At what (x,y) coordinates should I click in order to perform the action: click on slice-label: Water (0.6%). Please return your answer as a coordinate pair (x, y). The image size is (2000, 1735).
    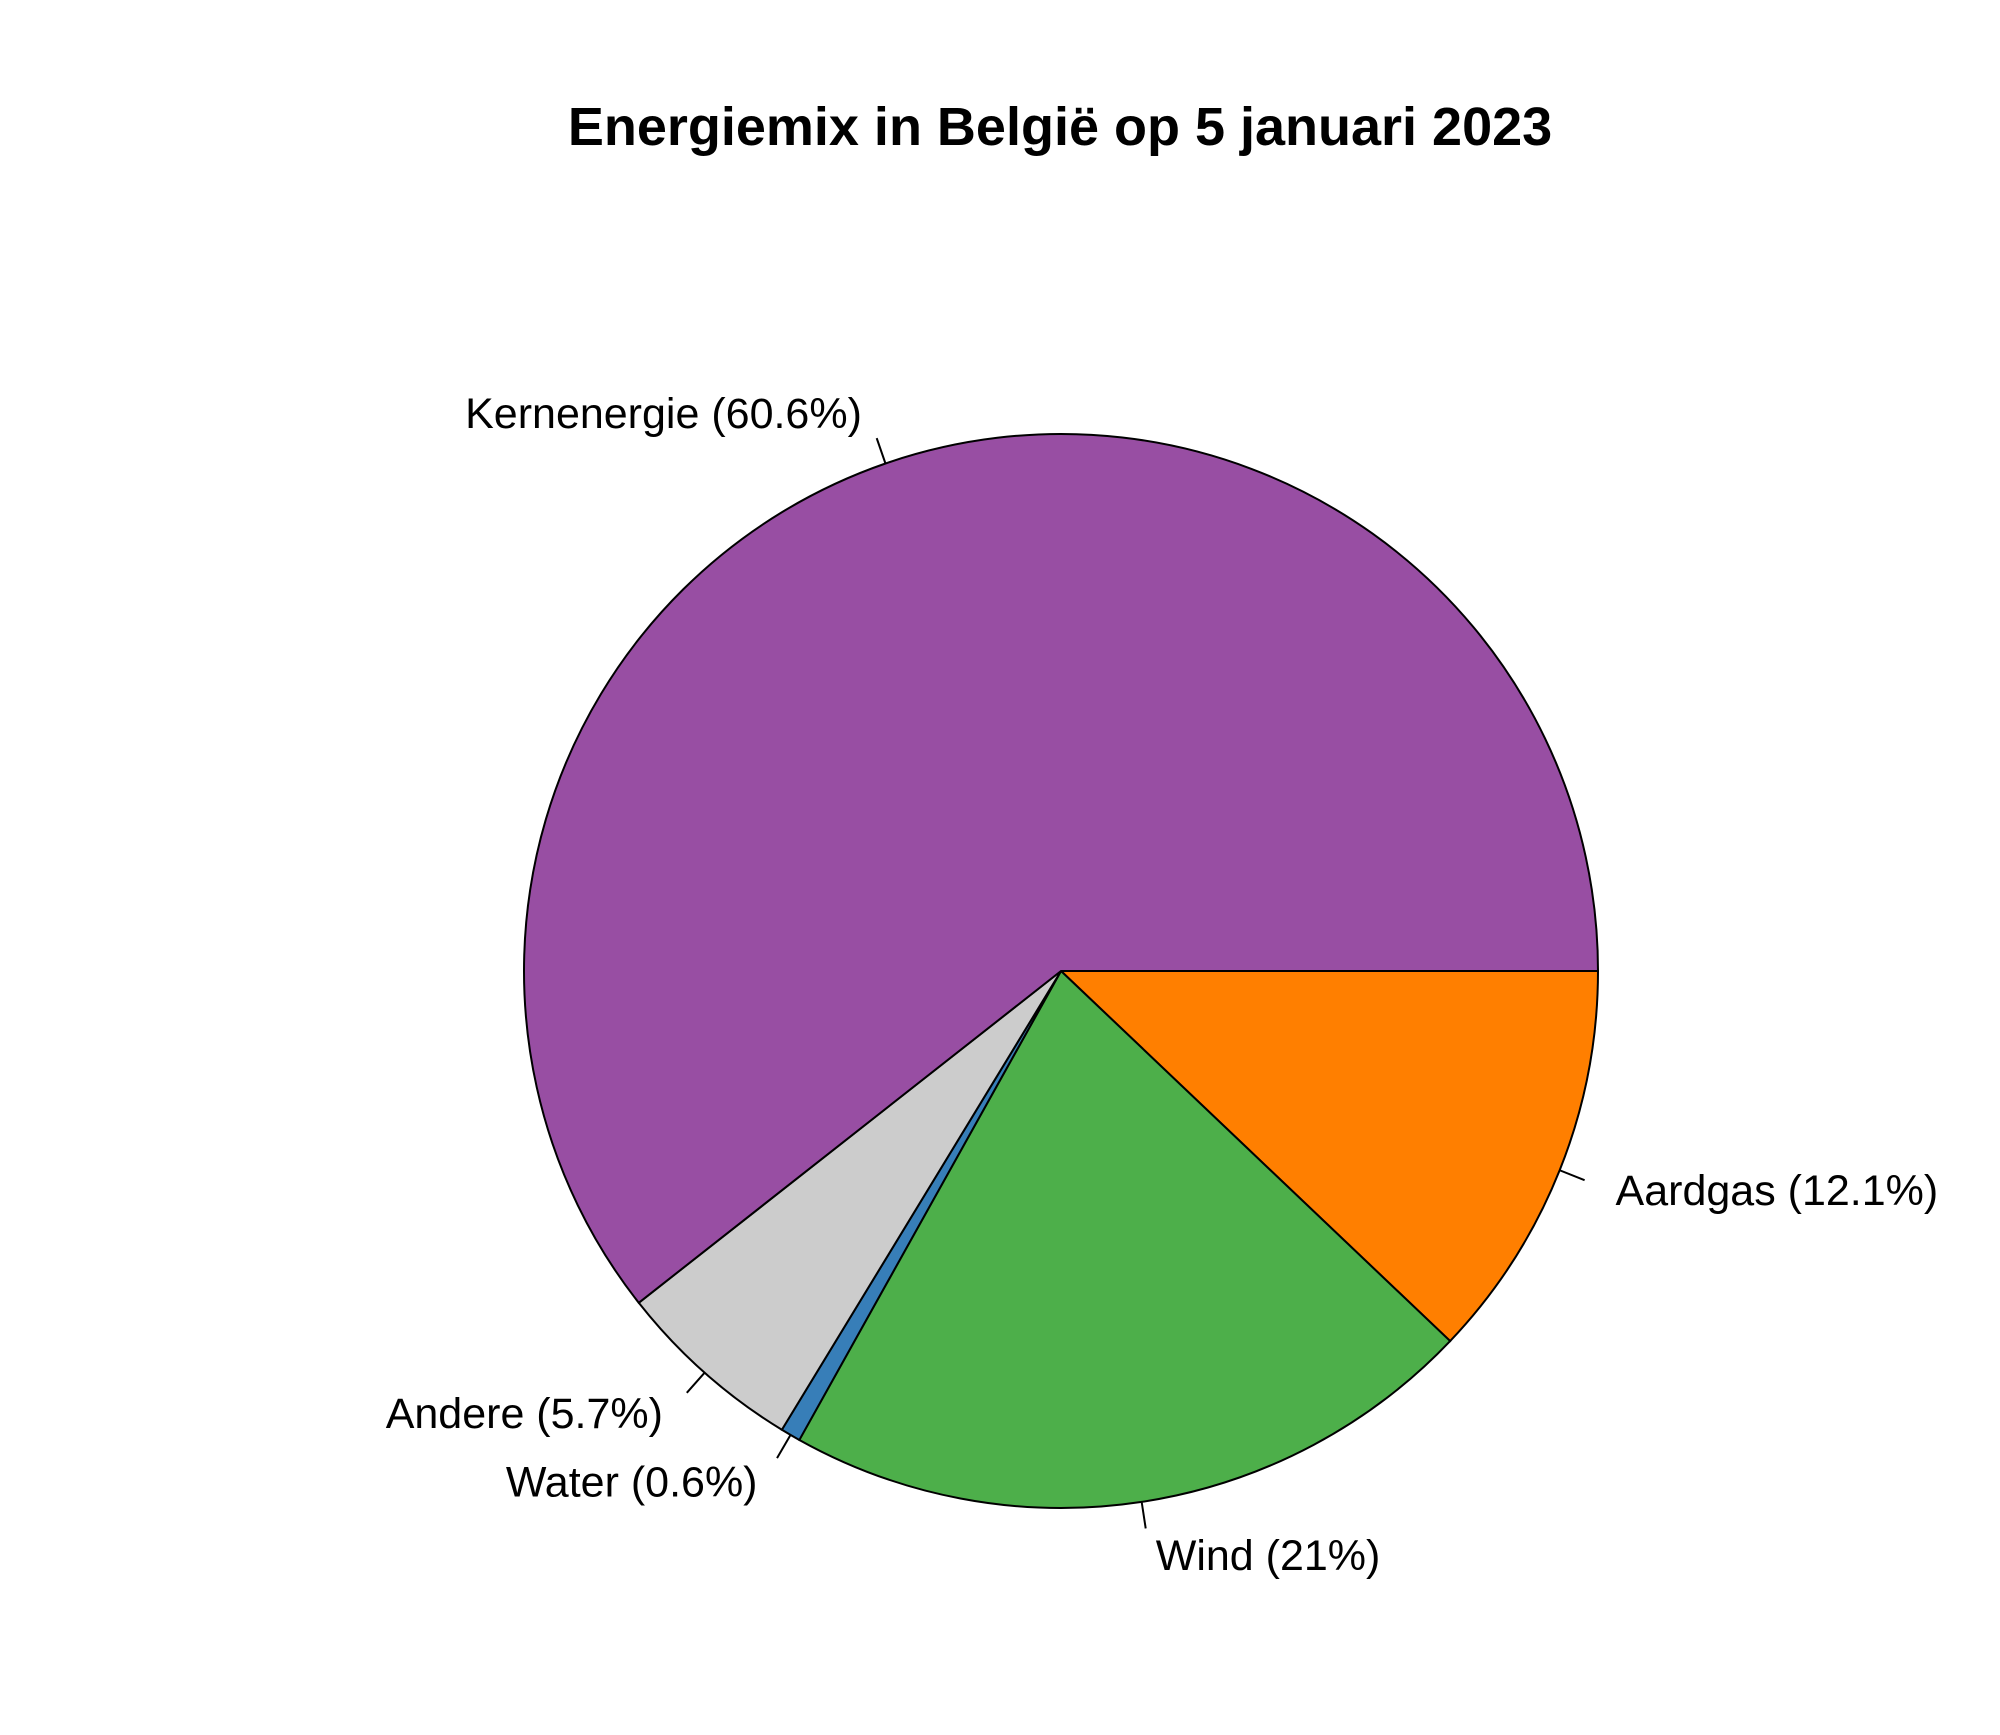
    Looking at the image, I should click on (632, 1482).